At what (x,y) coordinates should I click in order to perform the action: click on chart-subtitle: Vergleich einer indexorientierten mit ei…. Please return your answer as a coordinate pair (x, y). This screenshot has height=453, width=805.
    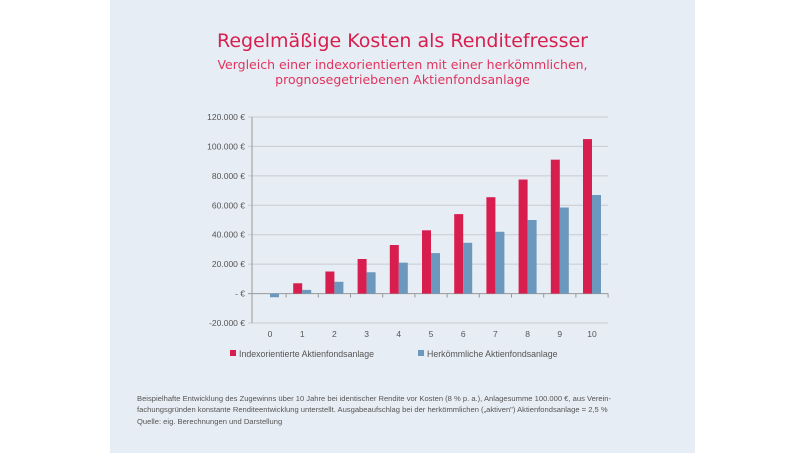
    Looking at the image, I should click on (402, 72).